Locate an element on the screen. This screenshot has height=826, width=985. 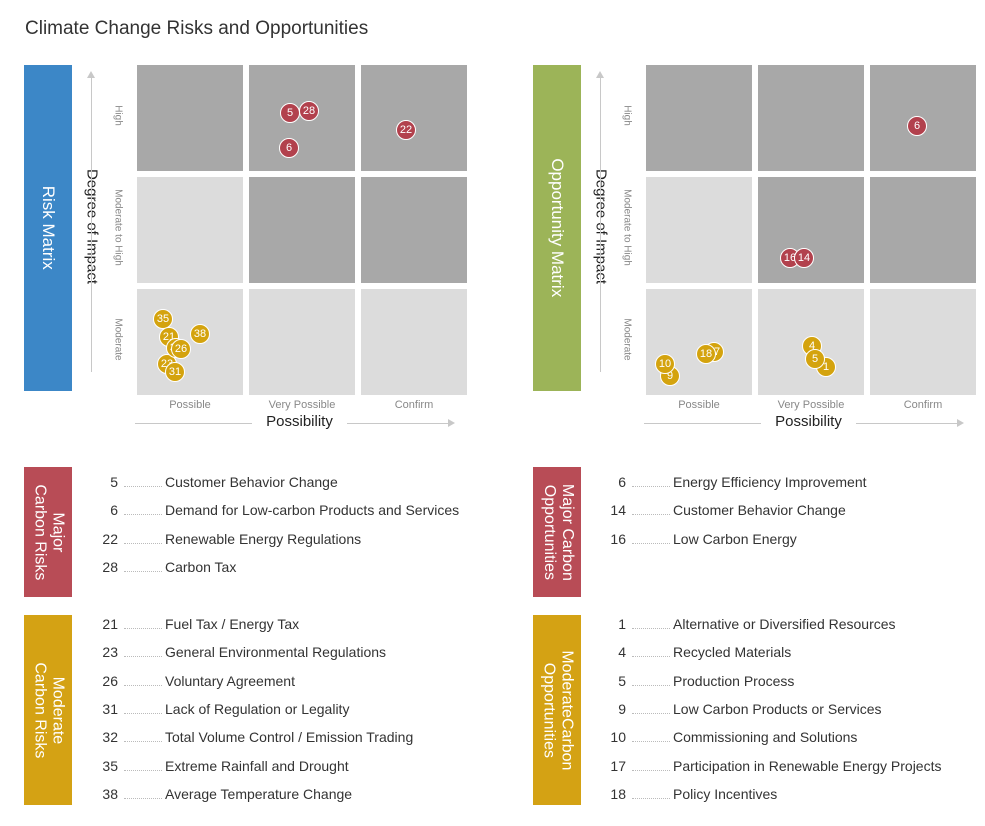
opportunity-y-level-2: Moderate to High is located at coordinates (627, 227).